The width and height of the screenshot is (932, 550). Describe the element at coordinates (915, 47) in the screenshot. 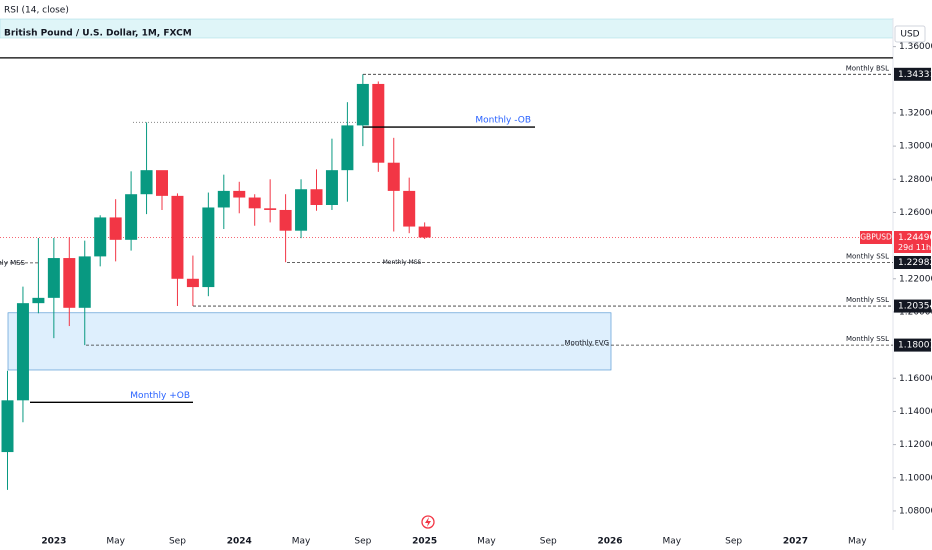

I see `y-tick-label: 1.36000` at that location.